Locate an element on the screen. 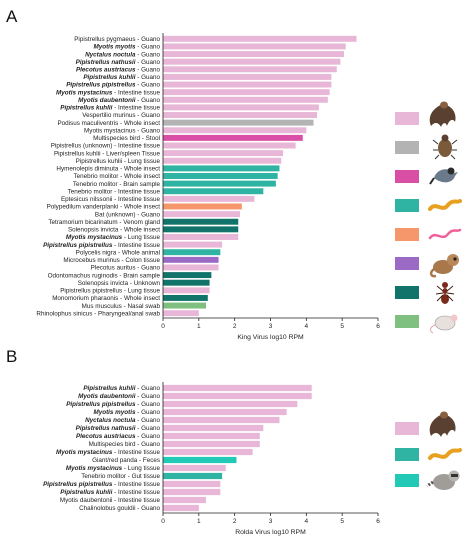 Image resolution: width=474 pixels, height=550 pixels. panel-label-a: A is located at coordinates (12, 16).